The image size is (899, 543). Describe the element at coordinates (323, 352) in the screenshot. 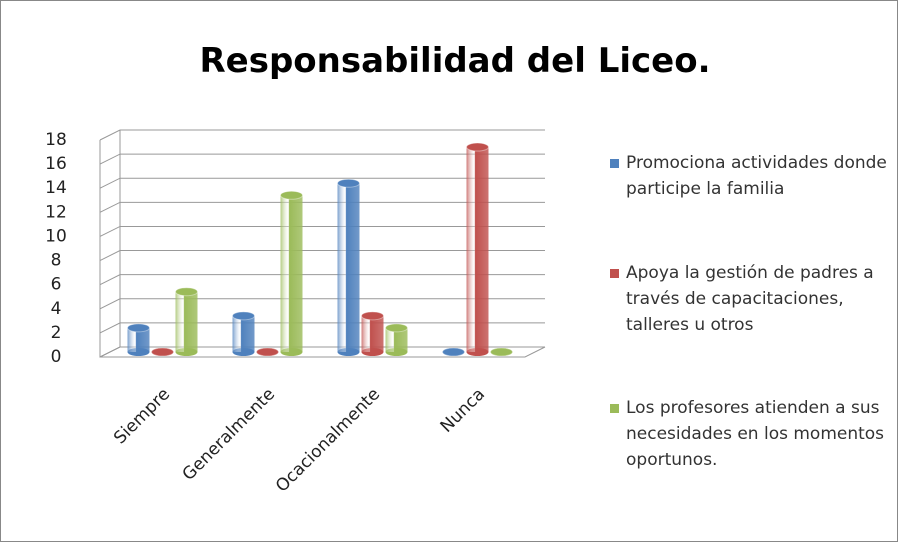

I see `plot-floor` at that location.